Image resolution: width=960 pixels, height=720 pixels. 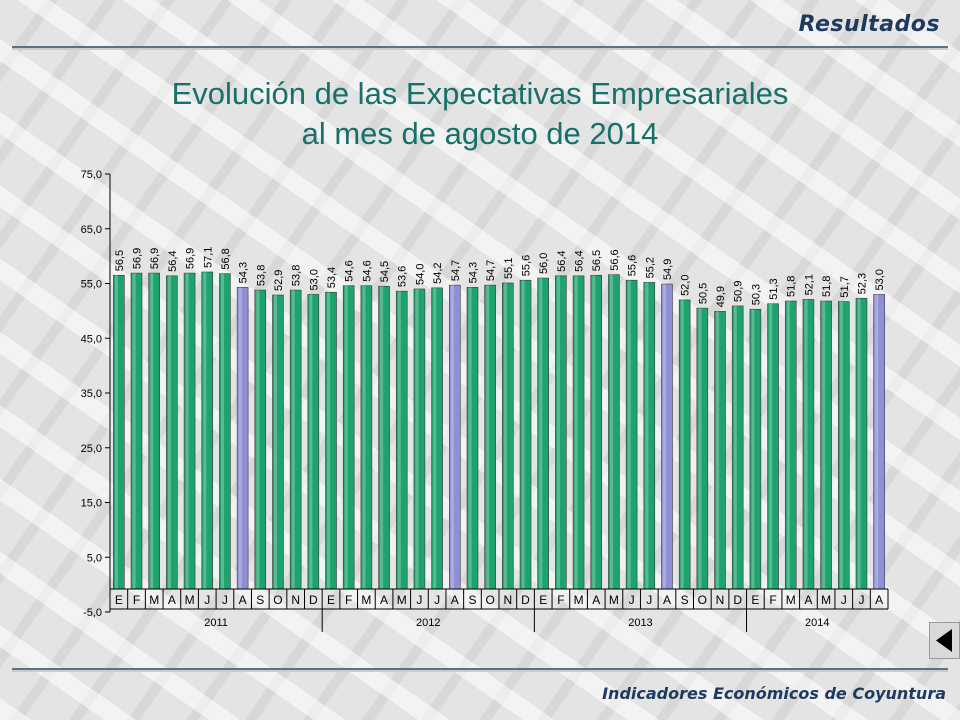 What do you see at coordinates (615, 259) in the screenshot?
I see `data-label: 56,6` at bounding box center [615, 259].